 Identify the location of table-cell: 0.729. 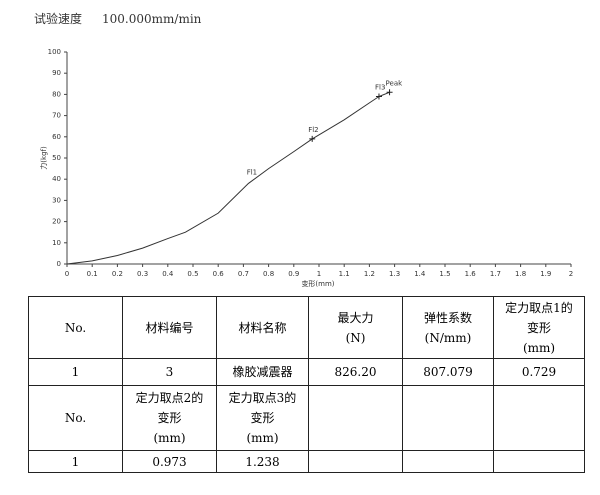
(539, 372).